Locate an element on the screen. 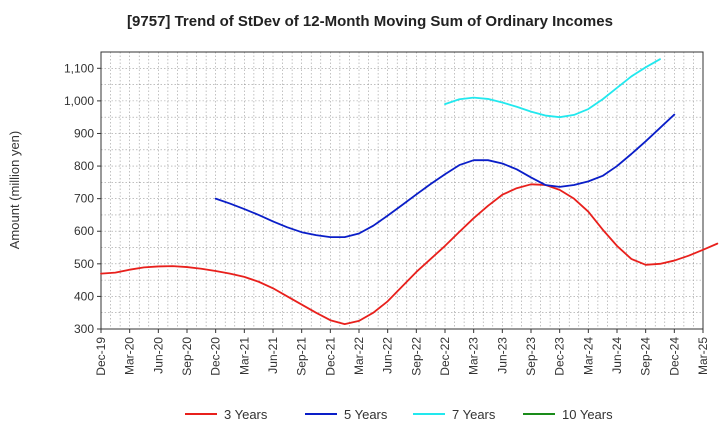  x-tick-label: Dec-19 is located at coordinates (101, 356).